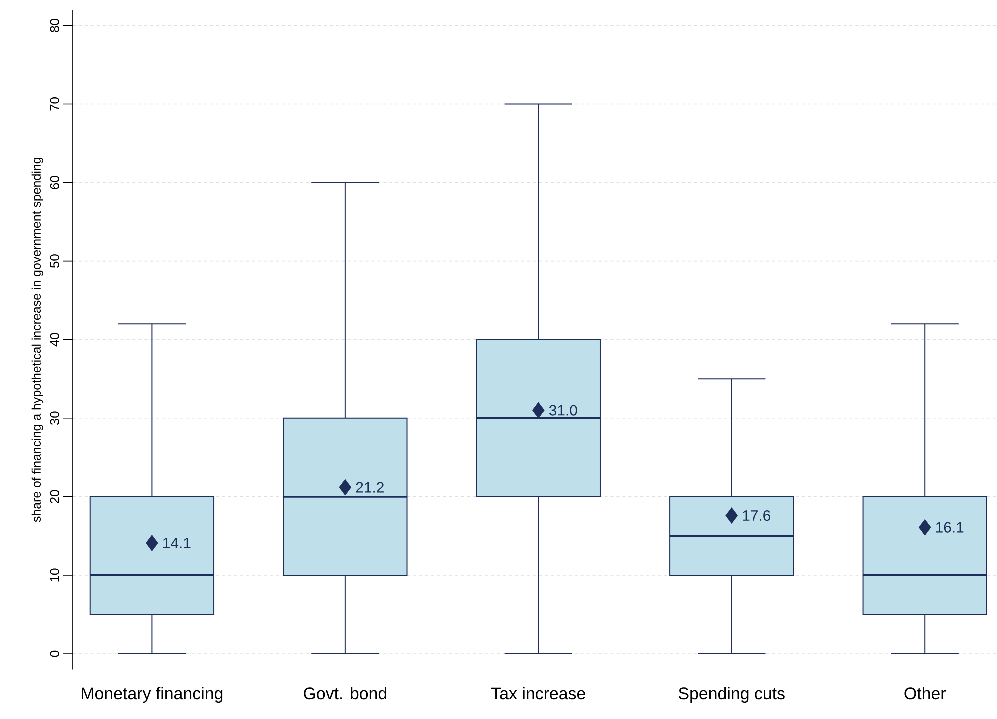 The width and height of the screenshot is (997, 719). Describe the element at coordinates (55, 261) in the screenshot. I see `y-tick-label: 50` at that location.